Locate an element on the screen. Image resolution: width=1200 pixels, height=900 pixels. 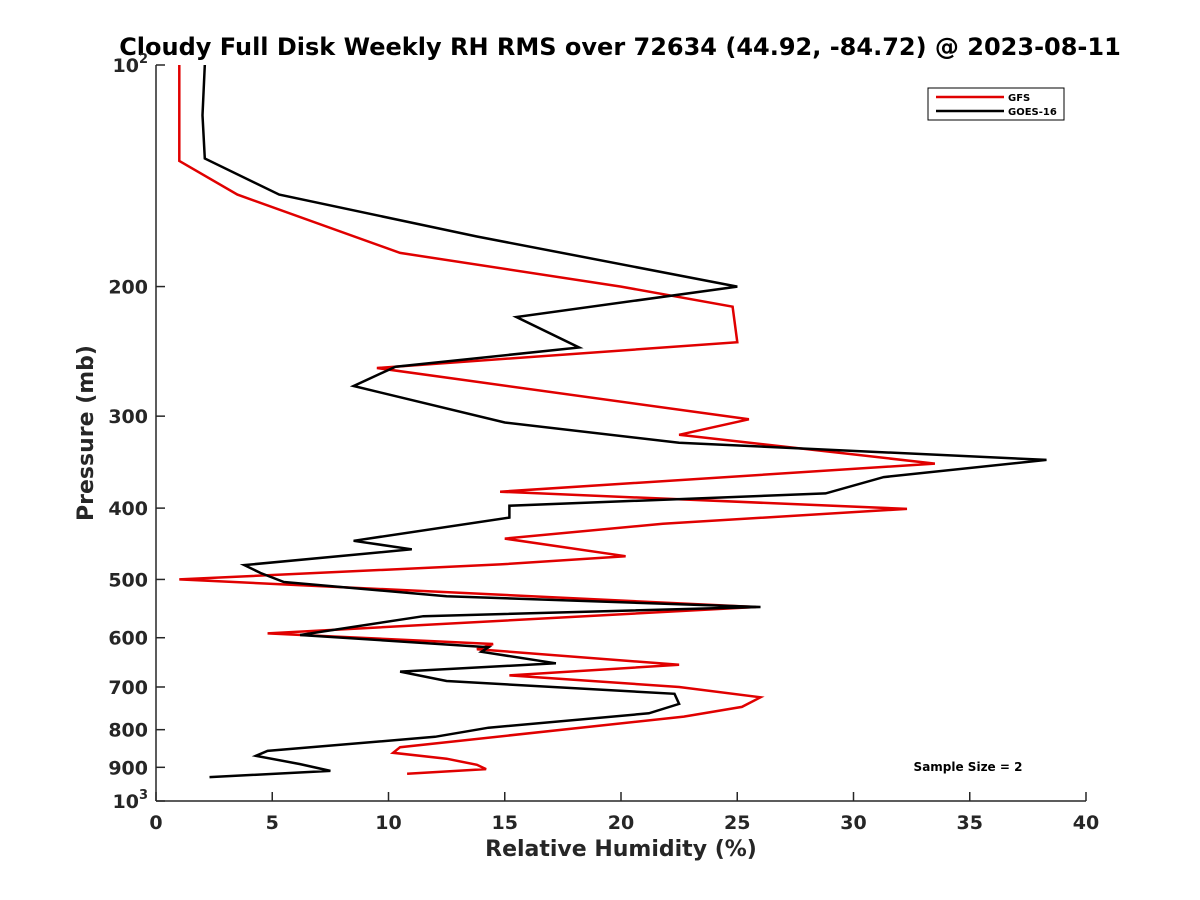
y-tick-label: 10² is located at coordinates (131, 64).